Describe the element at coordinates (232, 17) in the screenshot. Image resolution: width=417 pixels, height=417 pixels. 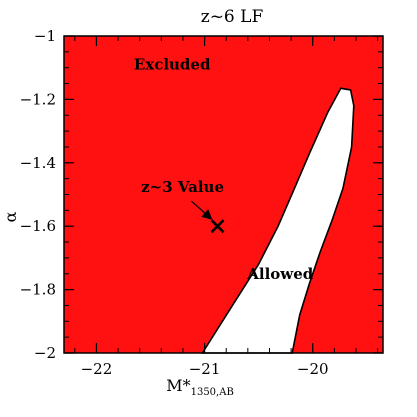
I see `chart-title: z~6 LF` at that location.